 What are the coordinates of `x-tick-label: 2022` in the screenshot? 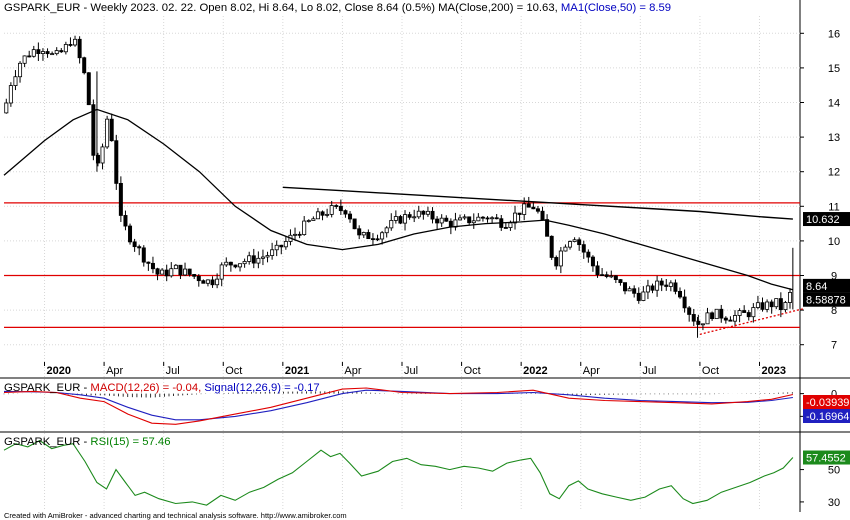 It's located at (535, 371).